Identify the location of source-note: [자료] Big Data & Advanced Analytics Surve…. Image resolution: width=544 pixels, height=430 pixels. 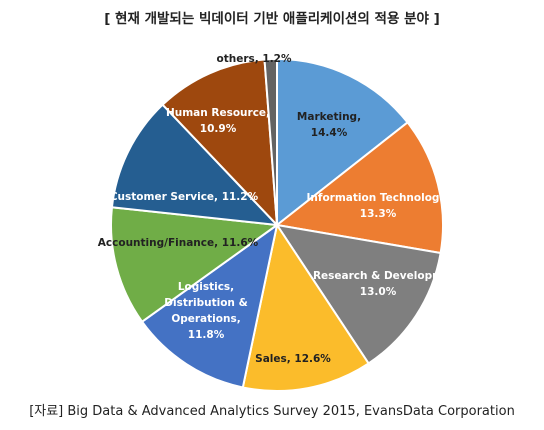
(272, 411).